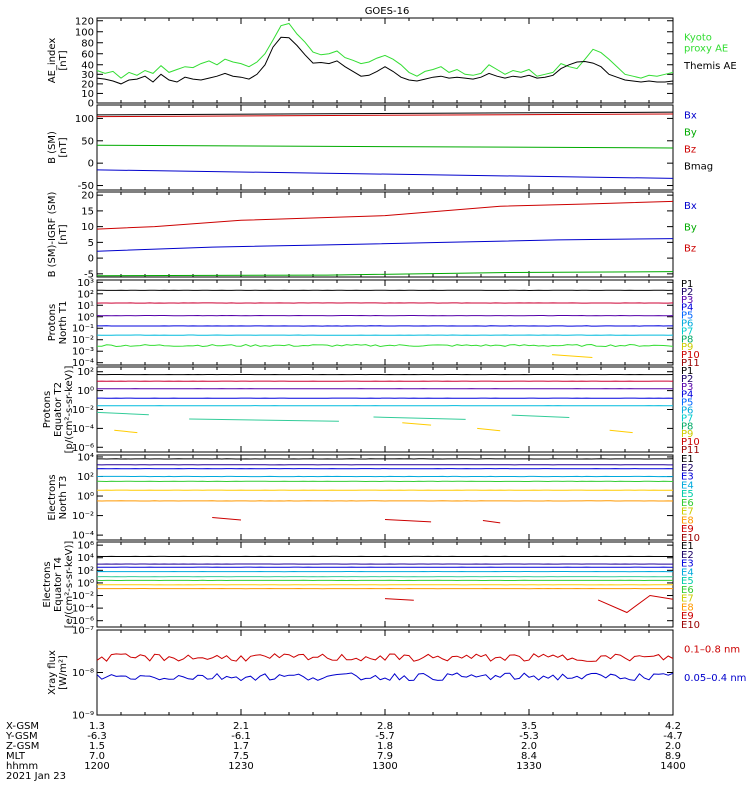 This screenshot has height=800, width=750. I want to click on y-tick-label: 10⁻¹, so click(83, 329).